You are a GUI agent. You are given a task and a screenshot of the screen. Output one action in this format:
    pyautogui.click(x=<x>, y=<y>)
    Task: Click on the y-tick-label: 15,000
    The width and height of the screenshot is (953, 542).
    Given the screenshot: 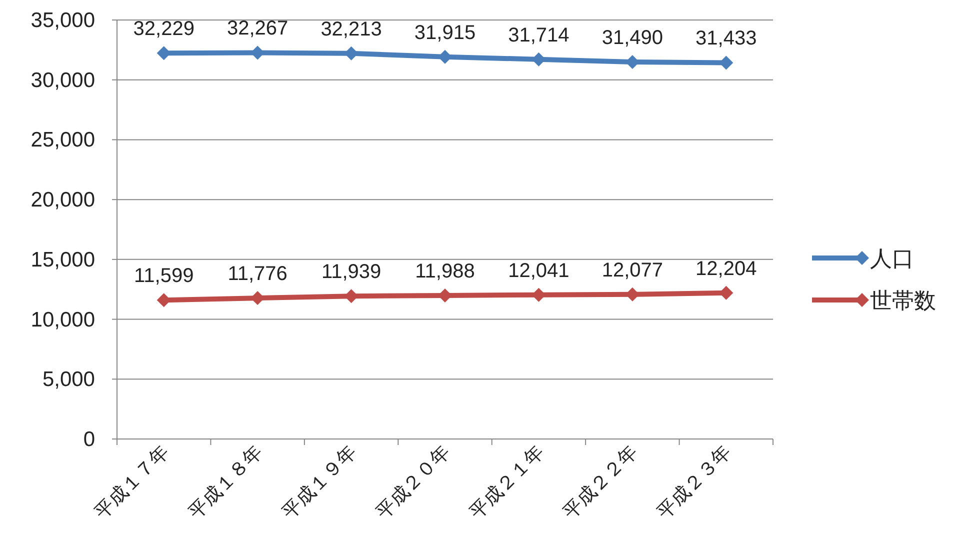 What is the action you would take?
    pyautogui.click(x=62, y=260)
    